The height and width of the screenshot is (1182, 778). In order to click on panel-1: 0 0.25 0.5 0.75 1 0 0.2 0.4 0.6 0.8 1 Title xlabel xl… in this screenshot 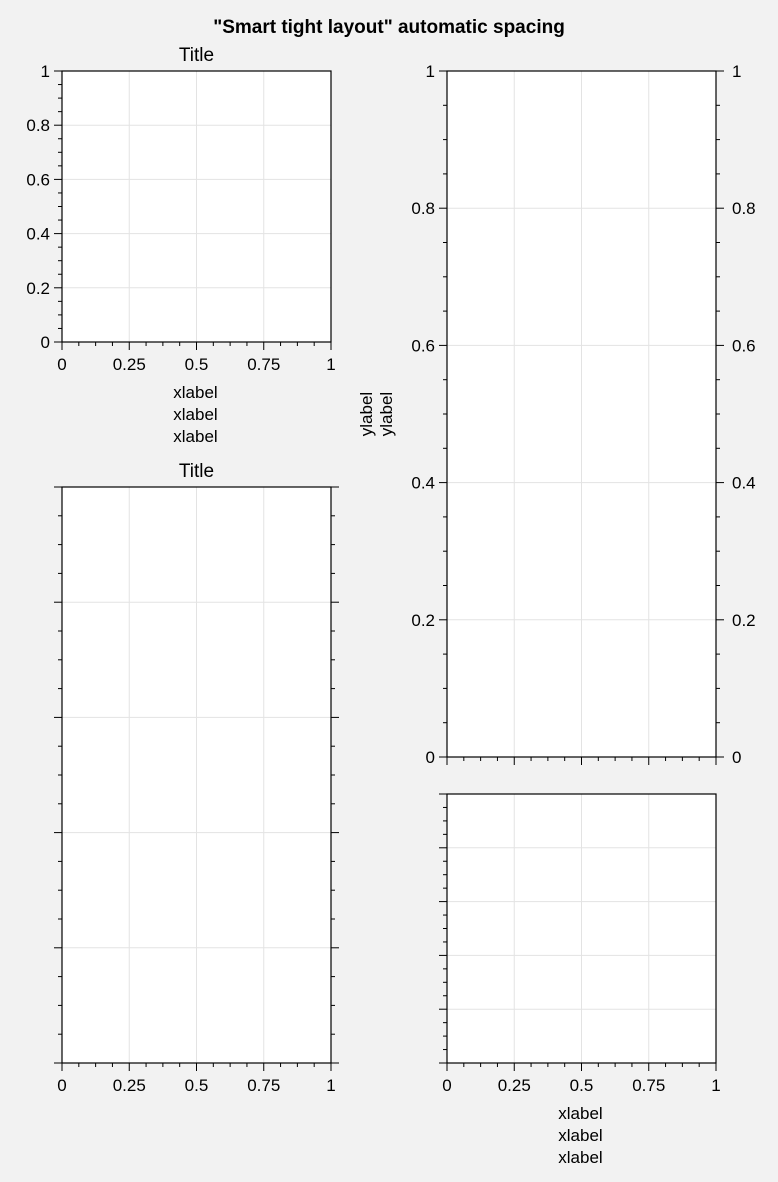, I will do `click(180, 245)`.